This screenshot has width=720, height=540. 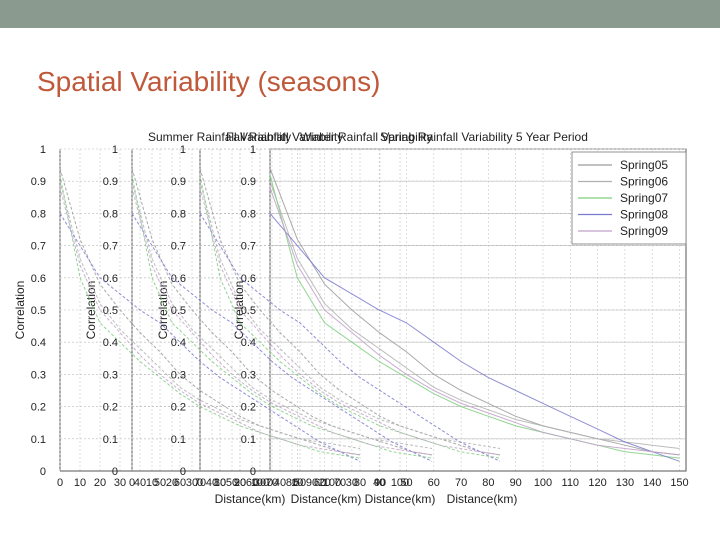 I want to click on legend-entry: Spring07, so click(x=644, y=198).